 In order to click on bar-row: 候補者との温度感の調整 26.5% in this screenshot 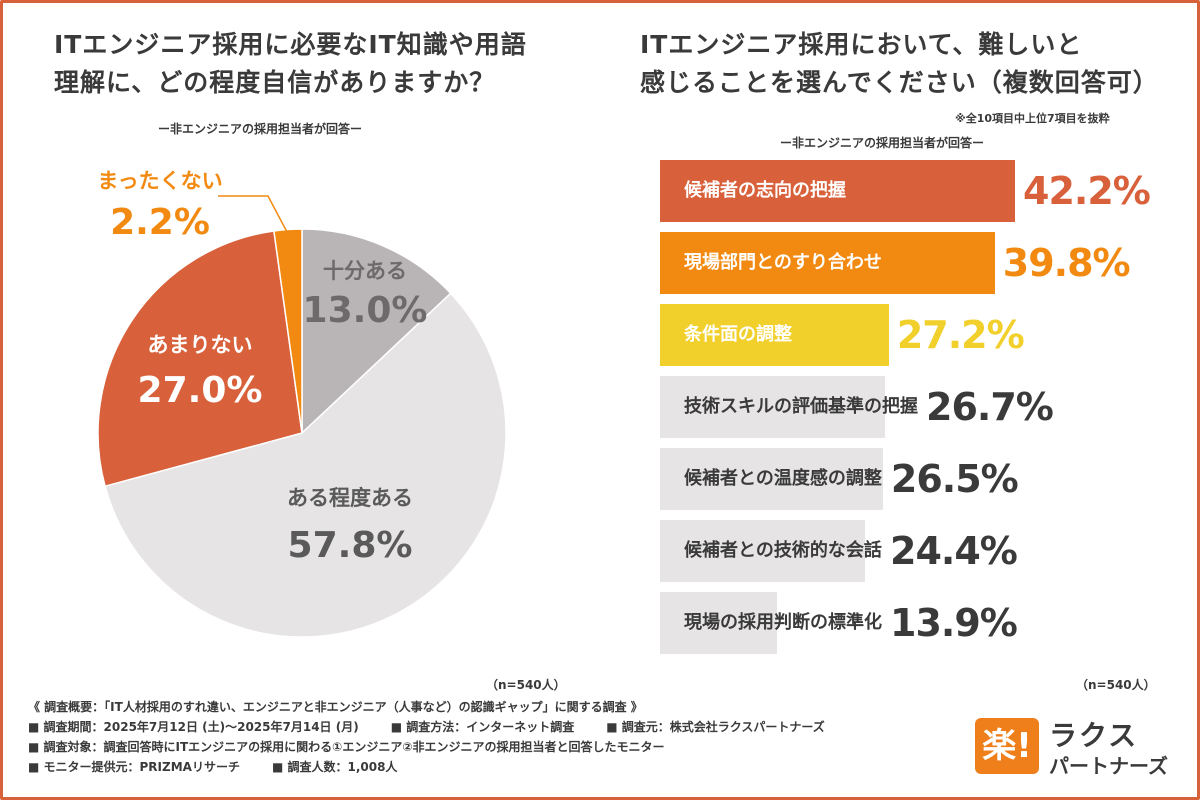, I will do `click(920, 479)`.